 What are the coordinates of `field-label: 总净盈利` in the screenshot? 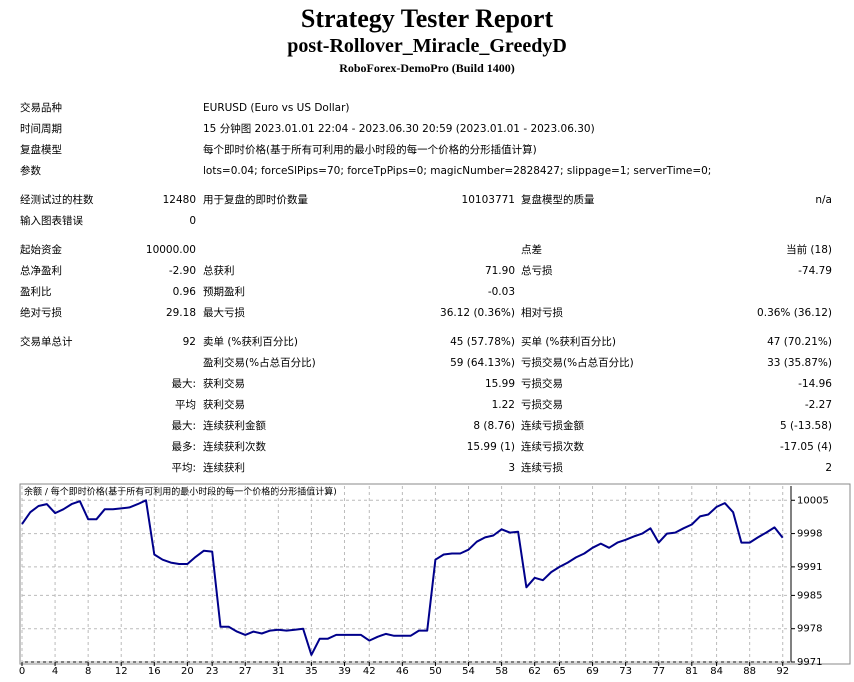 It's located at (41, 271).